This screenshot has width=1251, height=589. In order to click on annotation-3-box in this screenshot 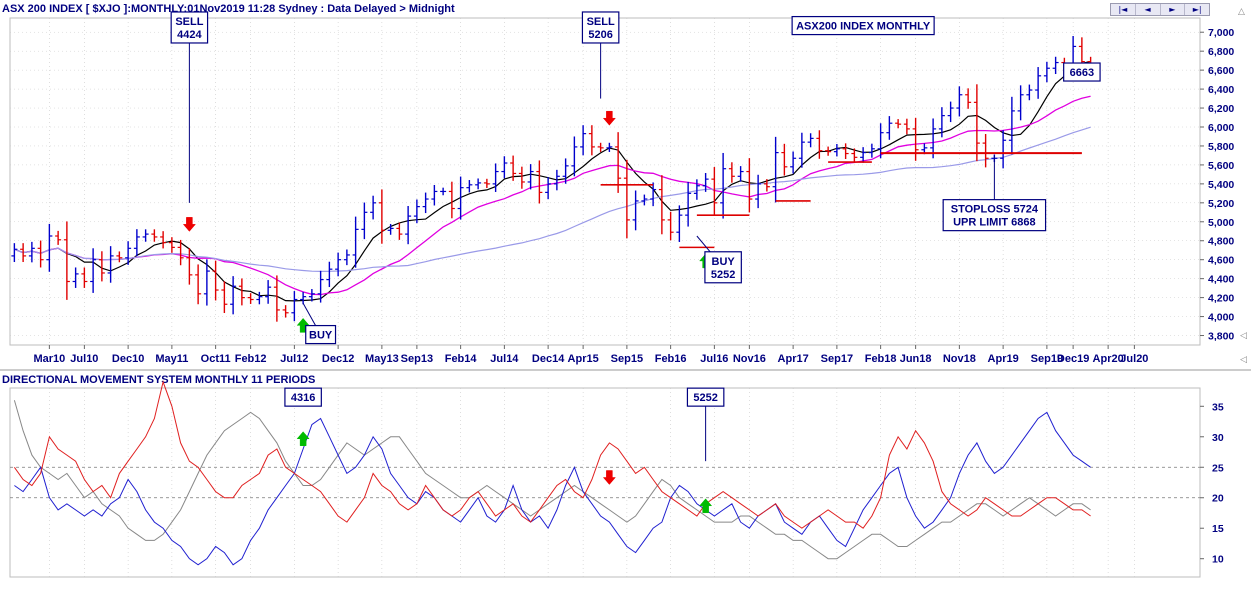, I will do `click(1082, 72)`.